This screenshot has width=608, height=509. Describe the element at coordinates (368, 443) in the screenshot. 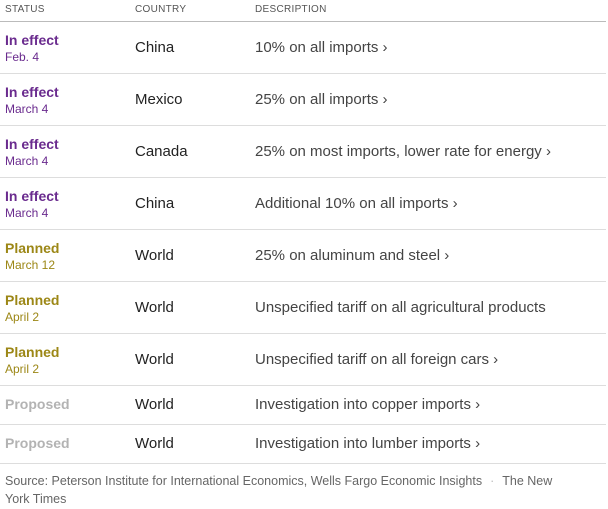

I see `description: Investigation into lumber imports ›` at that location.